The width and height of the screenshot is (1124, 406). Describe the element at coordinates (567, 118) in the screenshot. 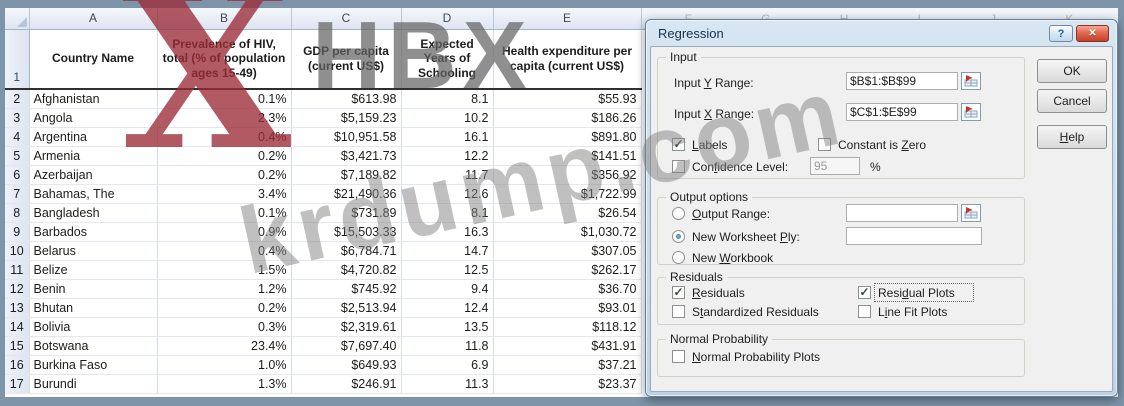

I see `cell-health: $186.26` at that location.